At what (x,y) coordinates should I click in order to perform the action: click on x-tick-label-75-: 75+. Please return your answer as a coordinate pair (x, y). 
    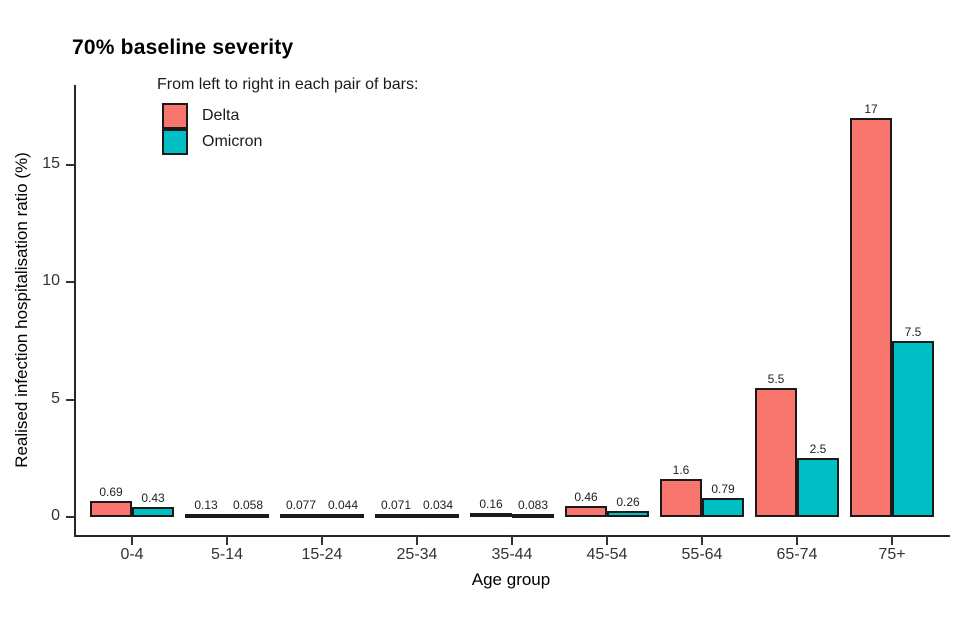
    Looking at the image, I should click on (892, 554).